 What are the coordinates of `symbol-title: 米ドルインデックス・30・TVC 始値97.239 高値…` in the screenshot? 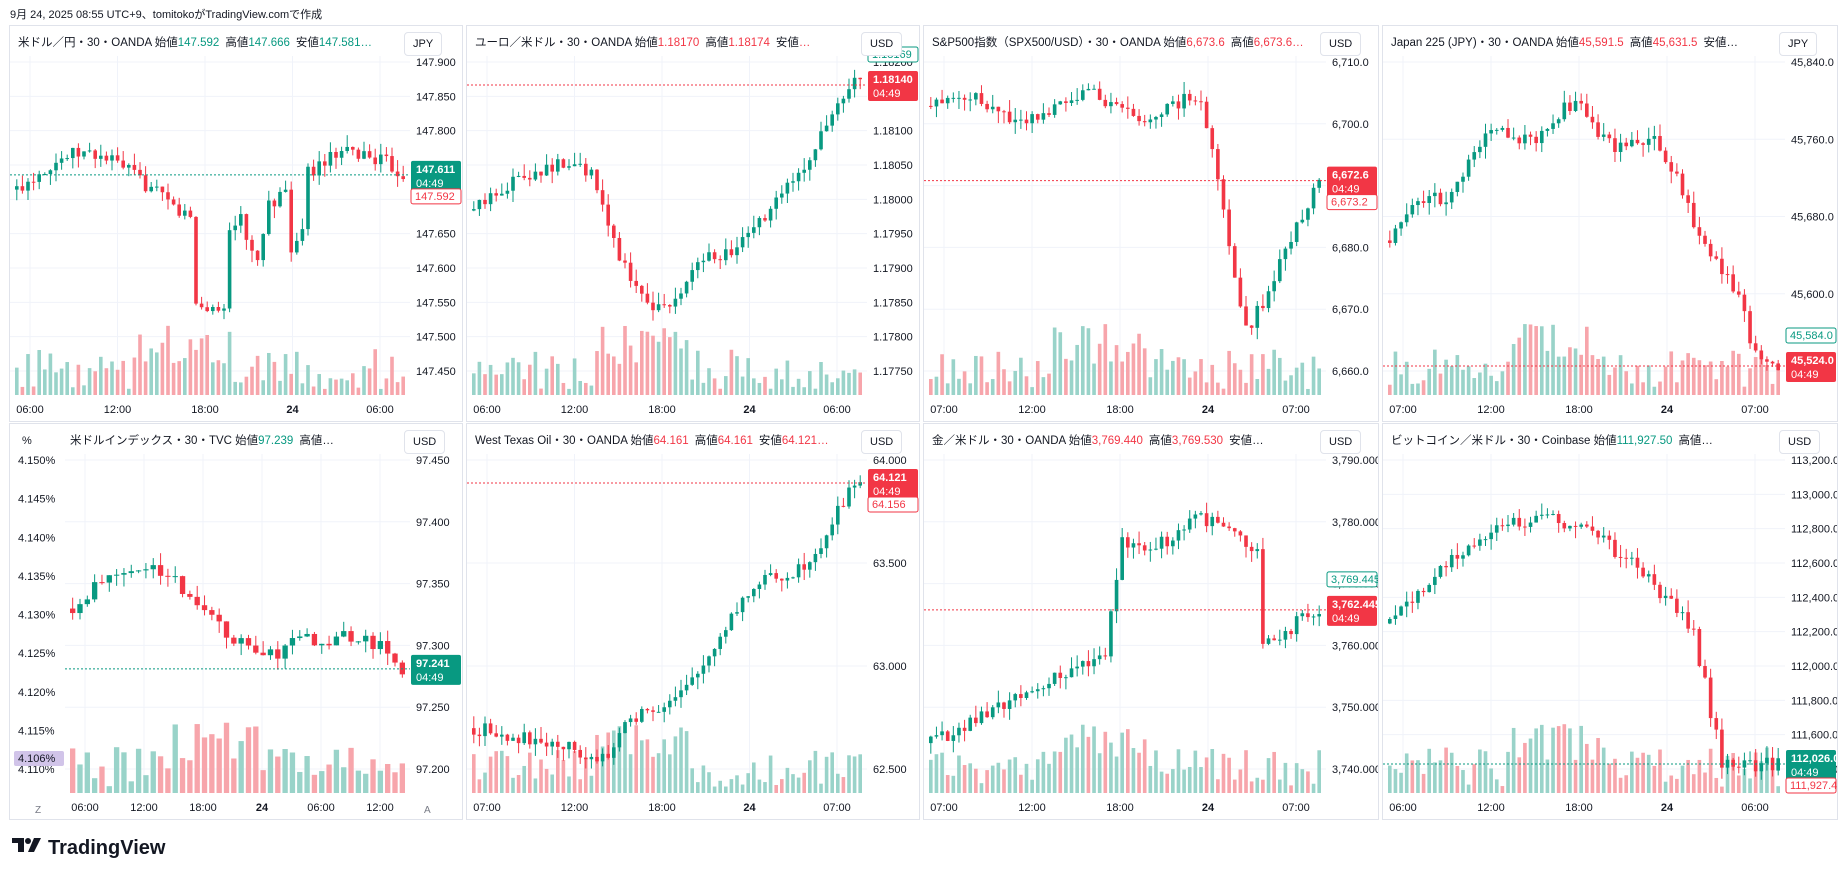 It's located at (205, 440).